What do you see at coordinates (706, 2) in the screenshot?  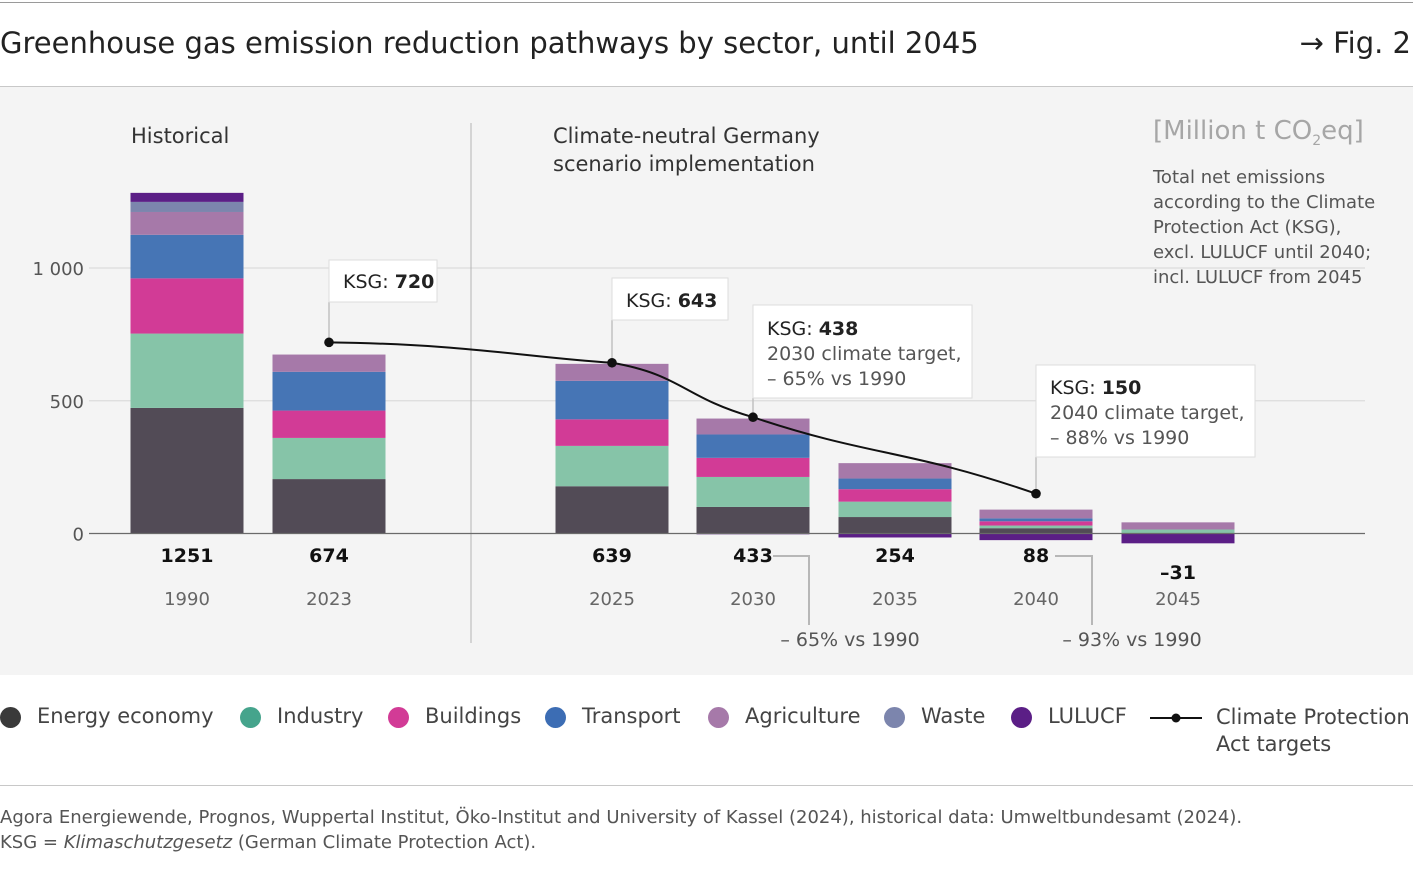 I see `top-rule` at bounding box center [706, 2].